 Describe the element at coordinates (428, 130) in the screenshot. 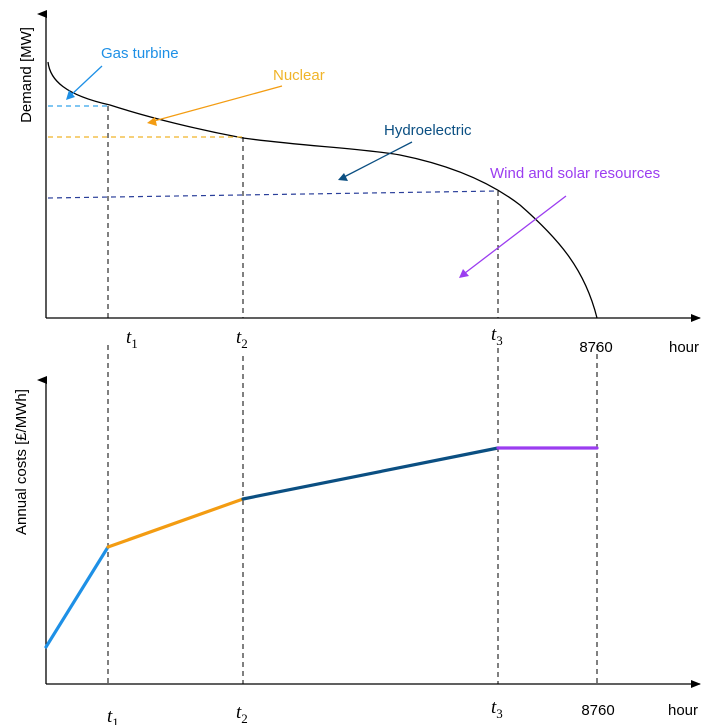

I see `hydroelectric-label: Hydroelectric` at that location.